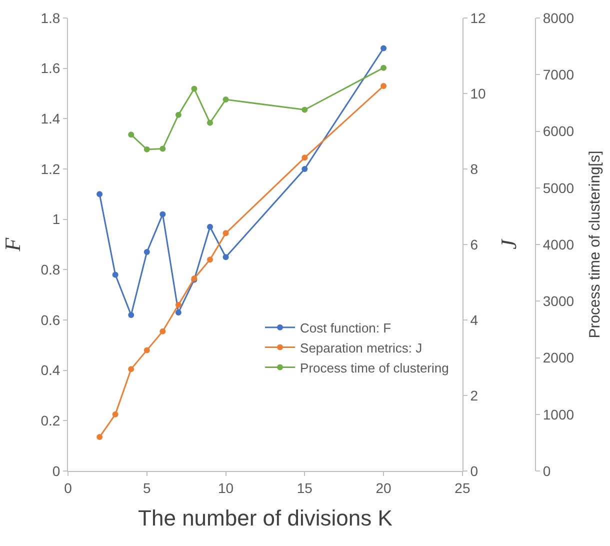 The width and height of the screenshot is (610, 546). Describe the element at coordinates (265, 518) in the screenshot. I see `x-axis-title: The number of divisions K` at that location.